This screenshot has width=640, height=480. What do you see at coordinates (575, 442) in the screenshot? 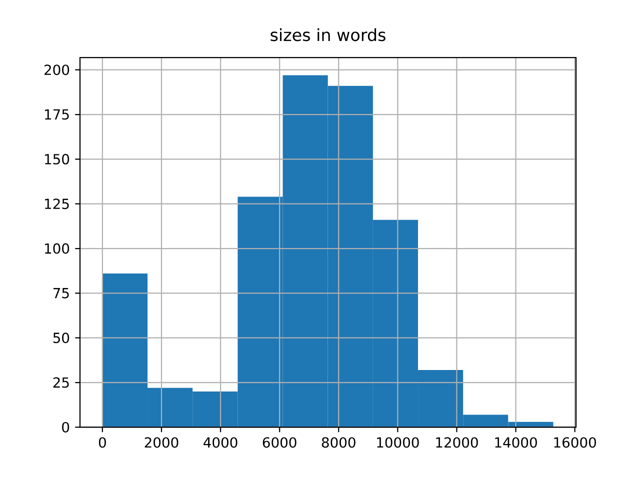
I see `x-tick-label: 16000` at bounding box center [575, 442].